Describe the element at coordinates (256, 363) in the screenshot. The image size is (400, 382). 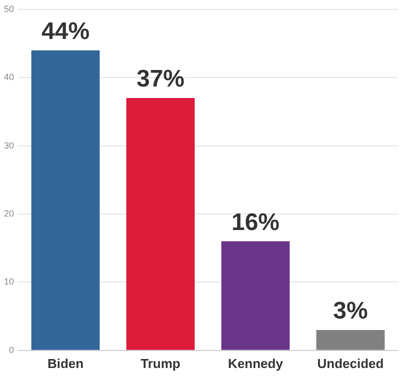
I see `x-tick-label: Kennedy` at that location.